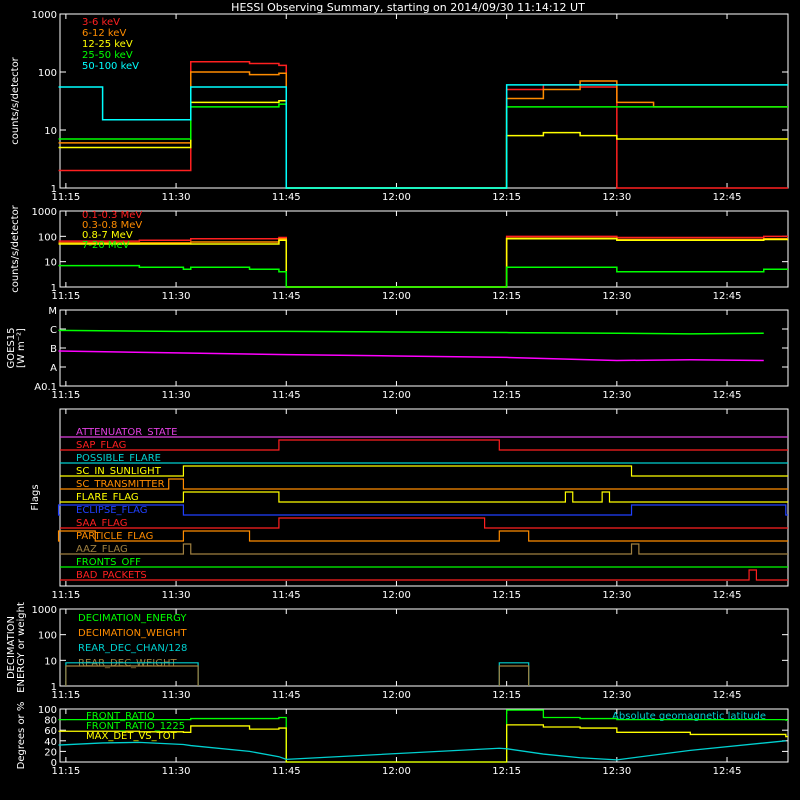 This screenshot has width=800, height=800. Describe the element at coordinates (132, 648) in the screenshot. I see `legend-entry: REAR_DEC_CHAN/128` at that location.